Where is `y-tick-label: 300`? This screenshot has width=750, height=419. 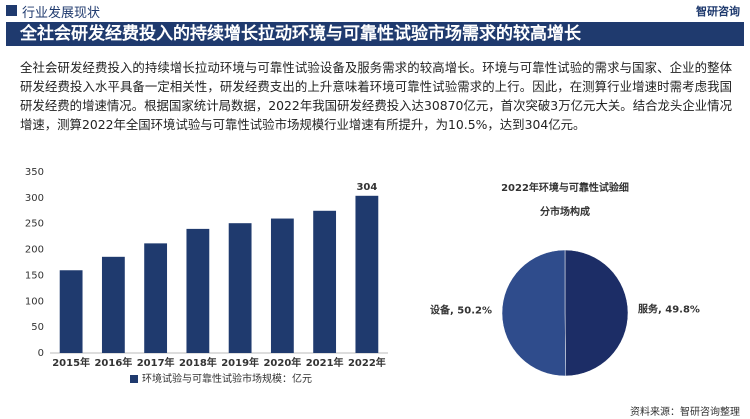
y-tick-label: 300 is located at coordinates (34, 198).